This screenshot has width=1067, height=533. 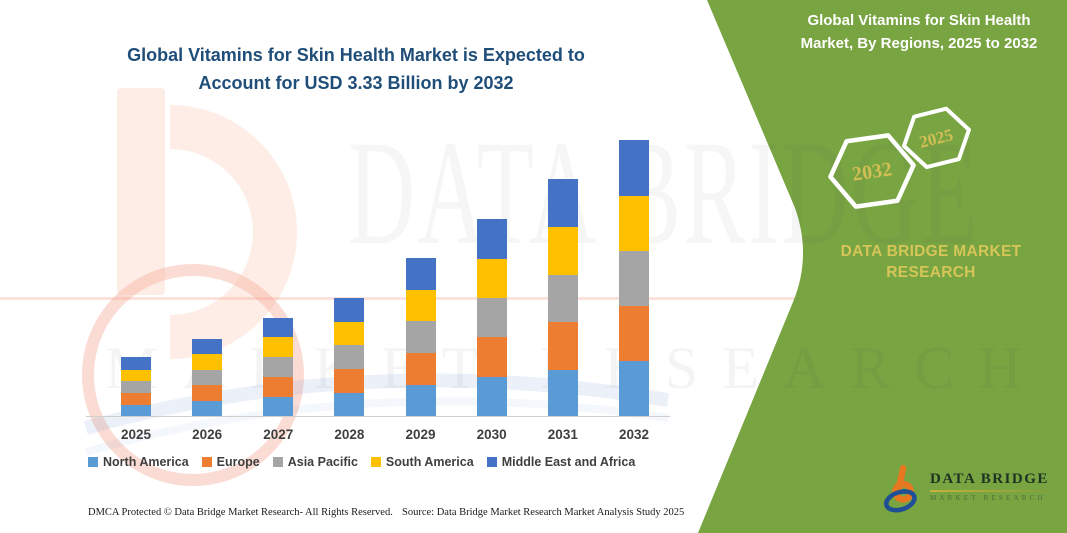 I want to click on bar-segment-south-america-2027, so click(x=278, y=347).